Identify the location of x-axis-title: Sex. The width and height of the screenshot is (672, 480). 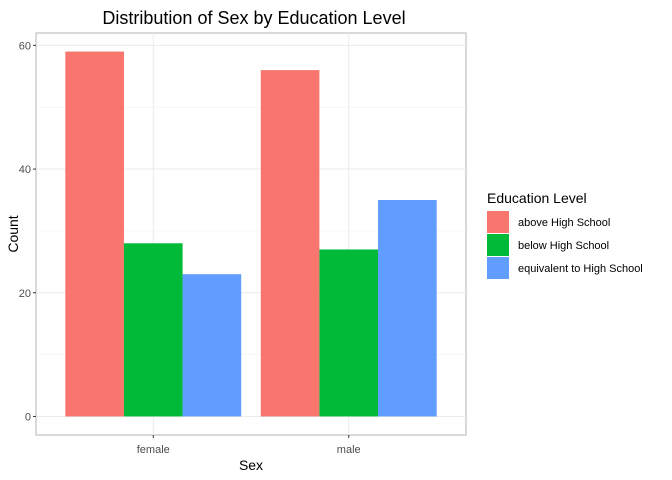
(251, 465).